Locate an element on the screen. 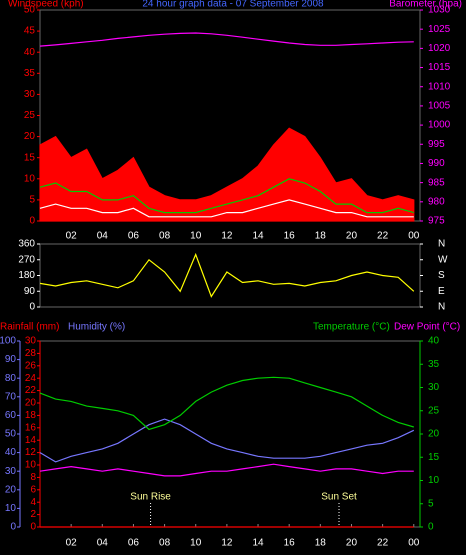 Image resolution: width=466 pixels, height=555 pixels. tick-label: 1030 is located at coordinates (439, 10).